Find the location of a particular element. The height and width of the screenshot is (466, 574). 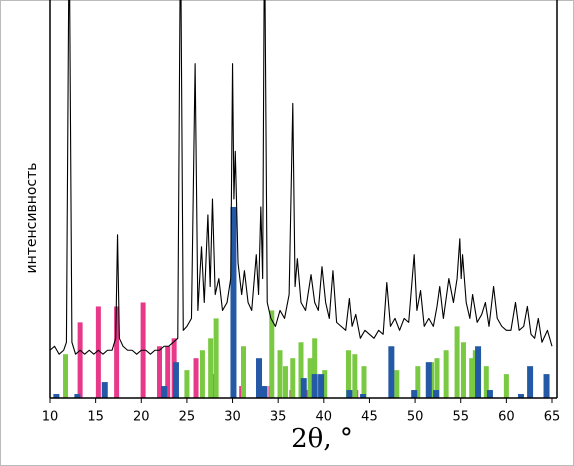

x-tick-label: 25 is located at coordinates (187, 417).